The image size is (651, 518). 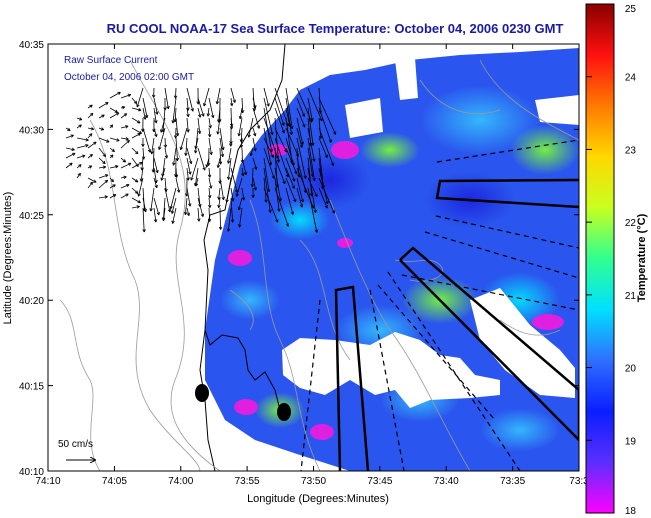 I want to click on x-tick-label: 73:3, so click(x=579, y=481).